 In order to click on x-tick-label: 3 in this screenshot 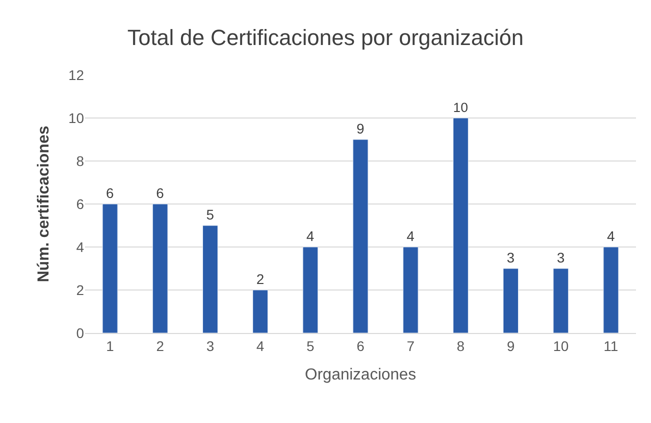, I will do `click(210, 346)`.